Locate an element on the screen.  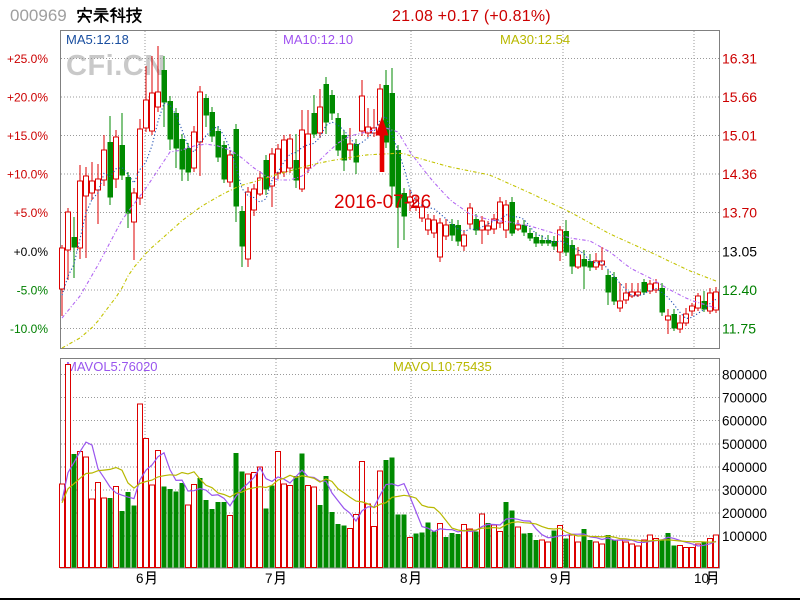
svg-text: 6 is located at coordinates (140, 578).